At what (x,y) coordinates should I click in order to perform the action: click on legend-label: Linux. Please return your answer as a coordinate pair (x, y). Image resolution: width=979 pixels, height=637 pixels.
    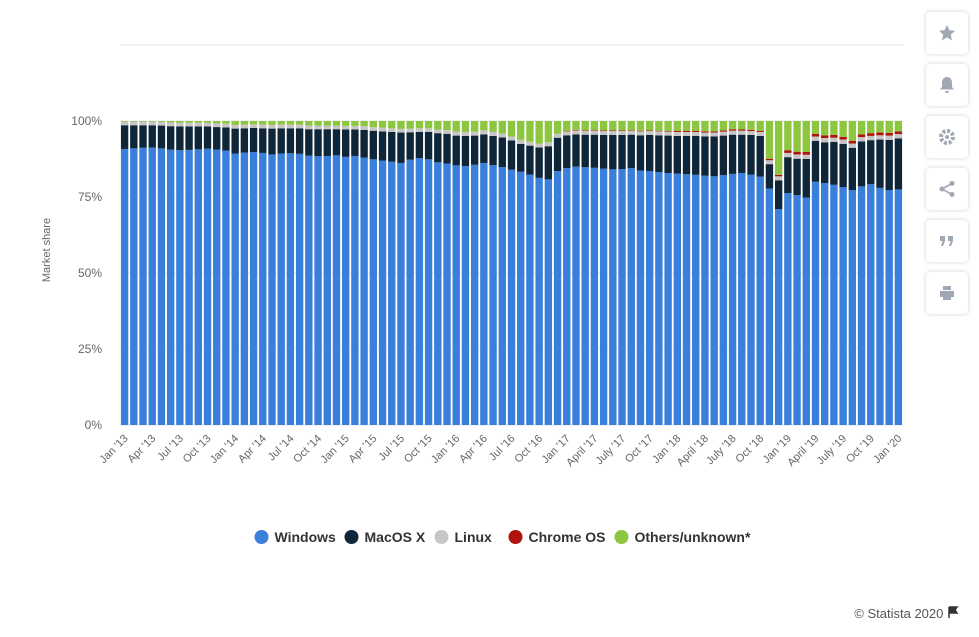
    Looking at the image, I should click on (474, 537).